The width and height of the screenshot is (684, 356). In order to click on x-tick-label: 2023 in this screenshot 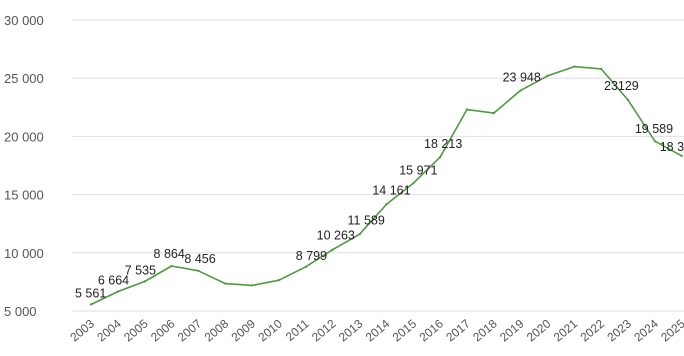, I will do `click(619, 330)`.